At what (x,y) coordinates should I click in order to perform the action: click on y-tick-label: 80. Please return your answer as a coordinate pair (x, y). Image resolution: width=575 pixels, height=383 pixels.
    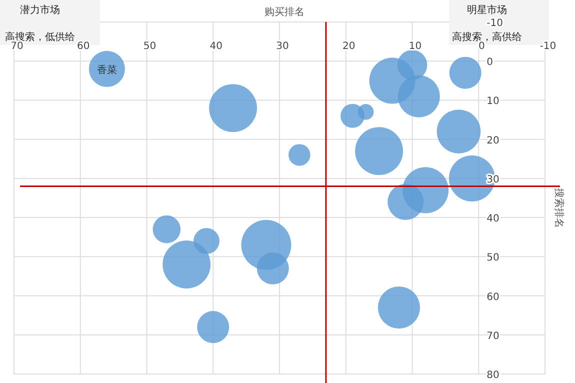
    Looking at the image, I should click on (493, 375).